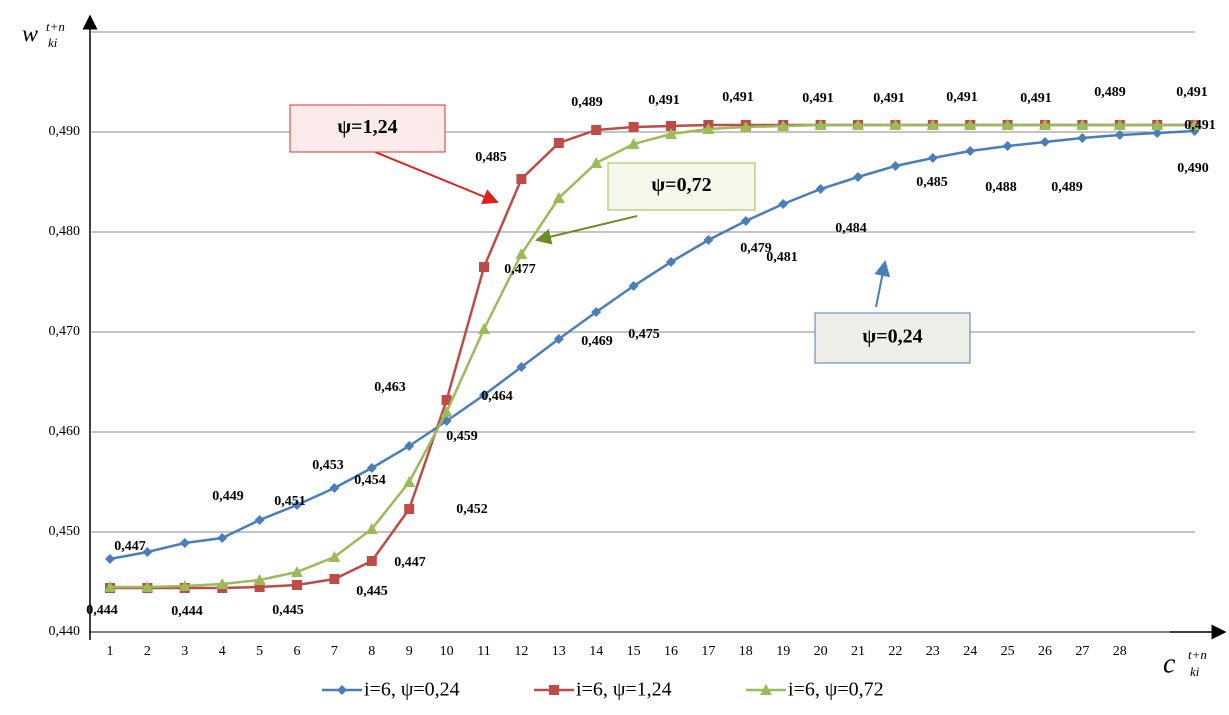 The width and height of the screenshot is (1229, 715). I want to click on data-annotation: 0,452, so click(472, 509).